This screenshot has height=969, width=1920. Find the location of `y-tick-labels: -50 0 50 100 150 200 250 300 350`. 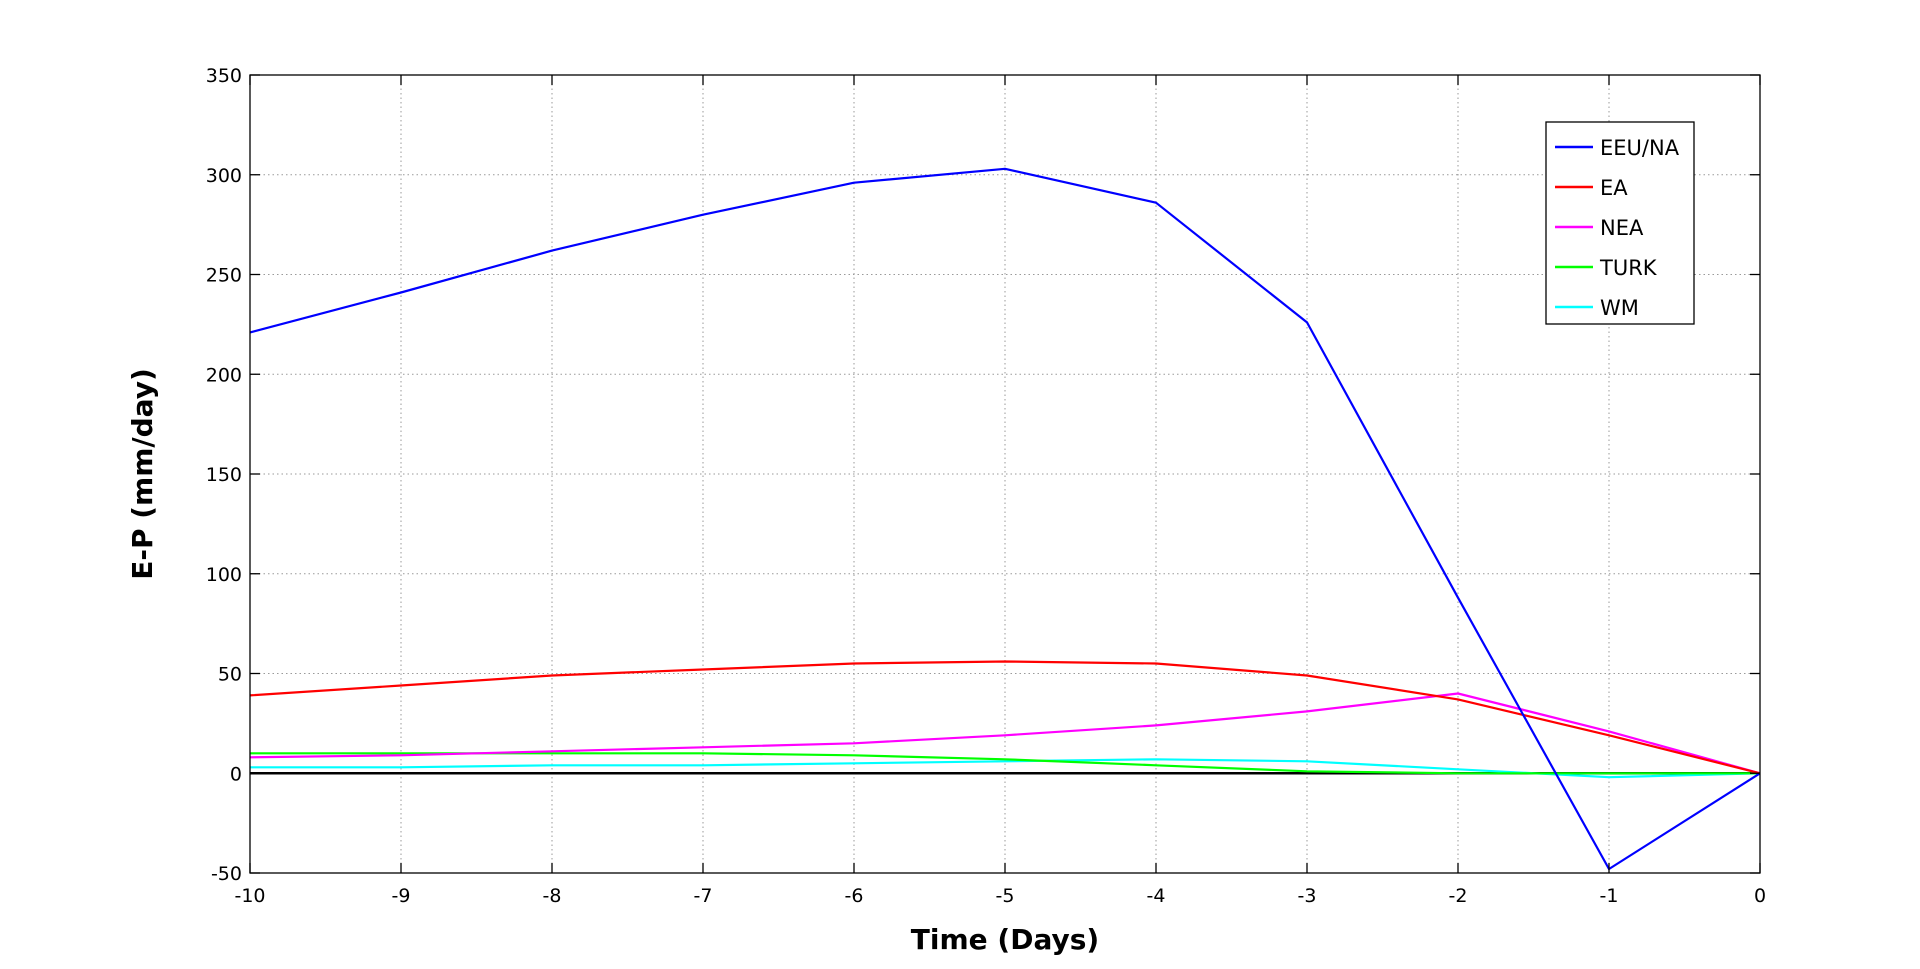

y-tick-labels: -50 0 50 100 150 200 250 300 350 is located at coordinates (224, 475).